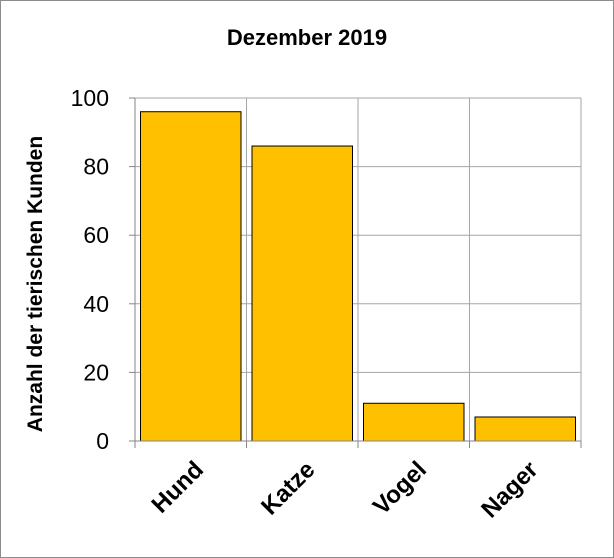  What do you see at coordinates (96, 304) in the screenshot?
I see `y-tick-label: 40` at bounding box center [96, 304].